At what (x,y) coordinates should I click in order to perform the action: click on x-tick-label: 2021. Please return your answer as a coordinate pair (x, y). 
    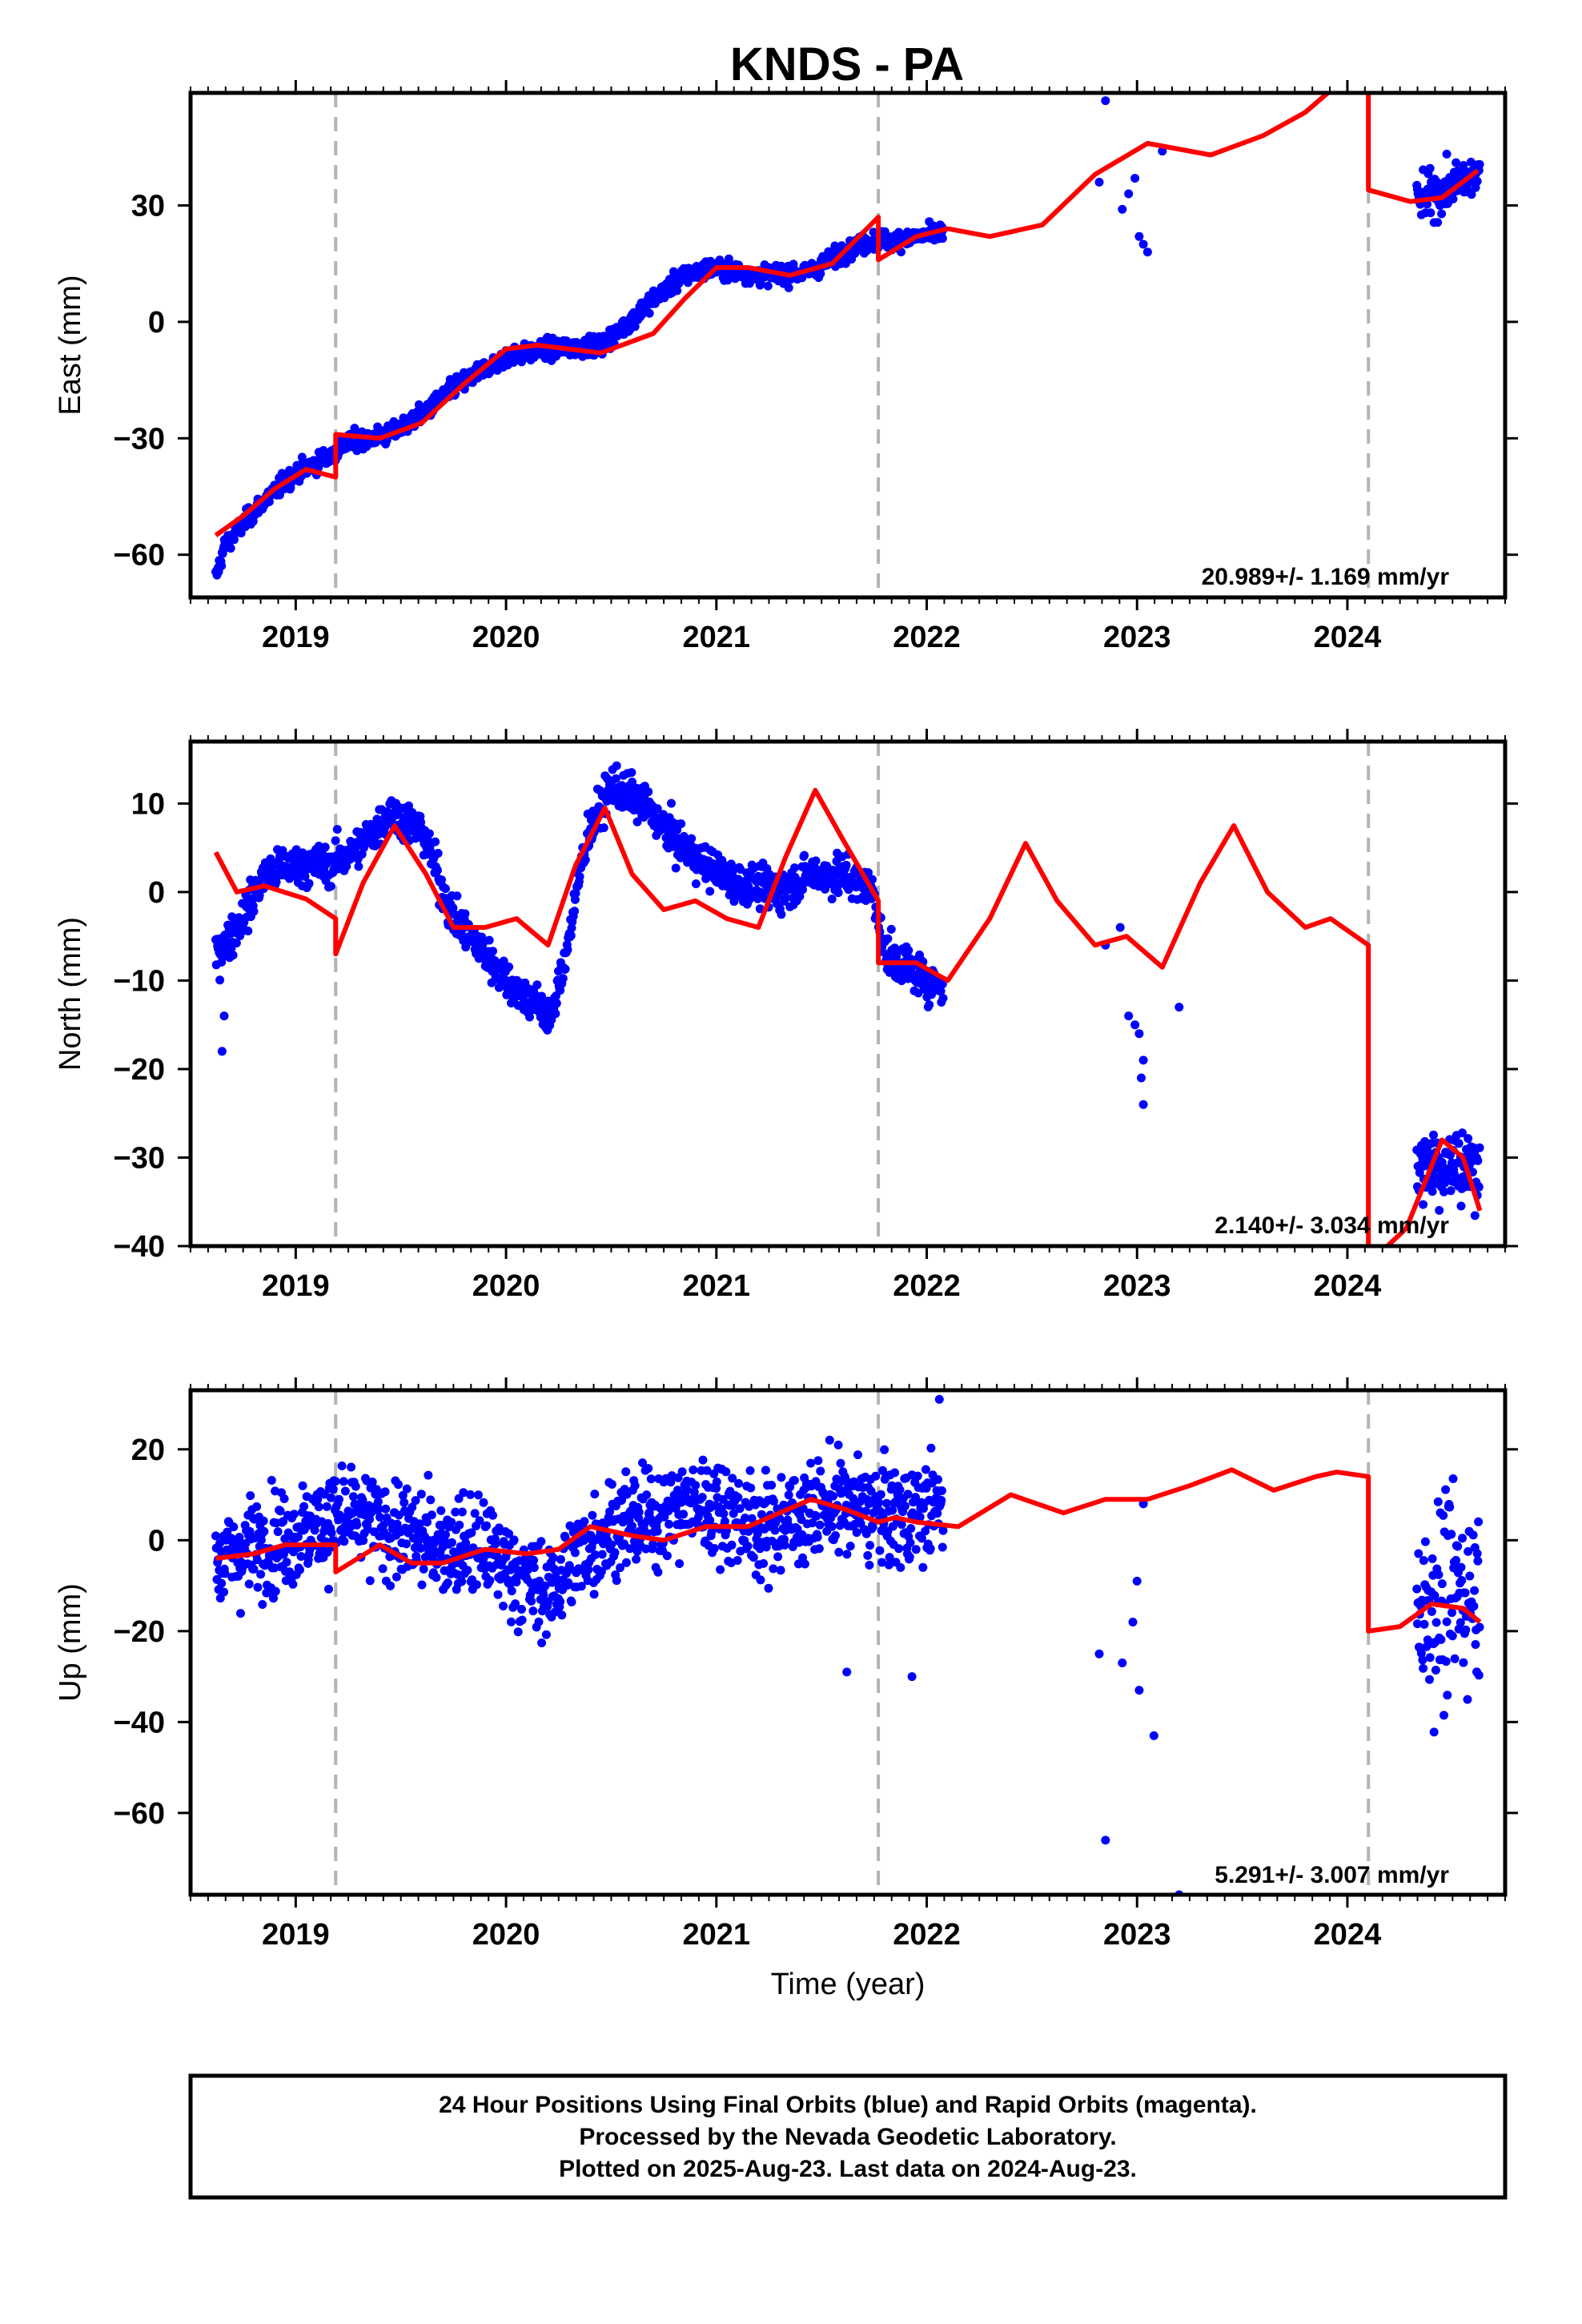
    Looking at the image, I should click on (717, 1286).